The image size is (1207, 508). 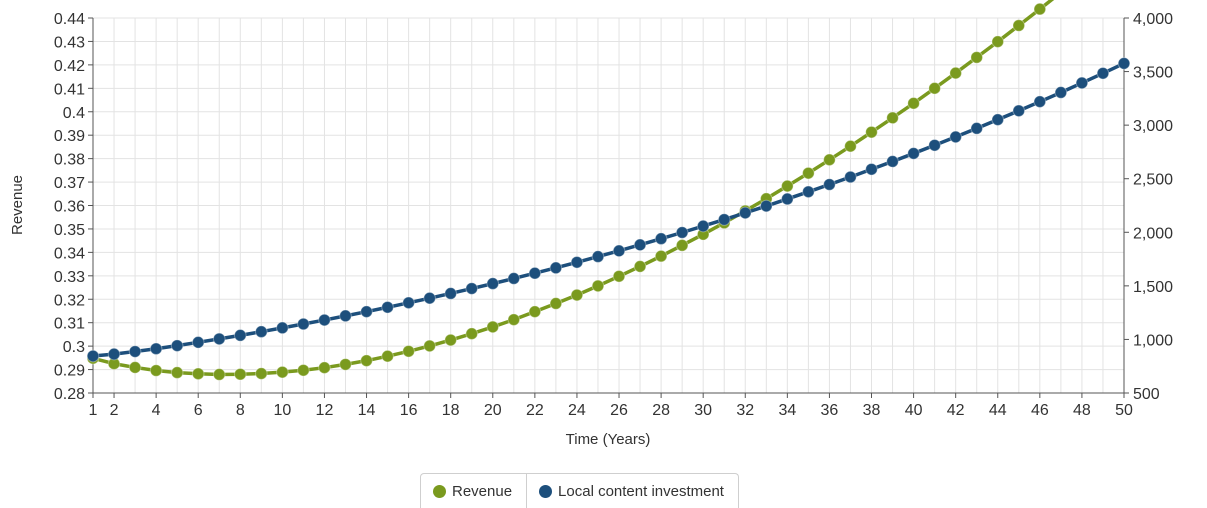 What do you see at coordinates (473, 491) in the screenshot?
I see `legend-item-revenue: Revenue` at bounding box center [473, 491].